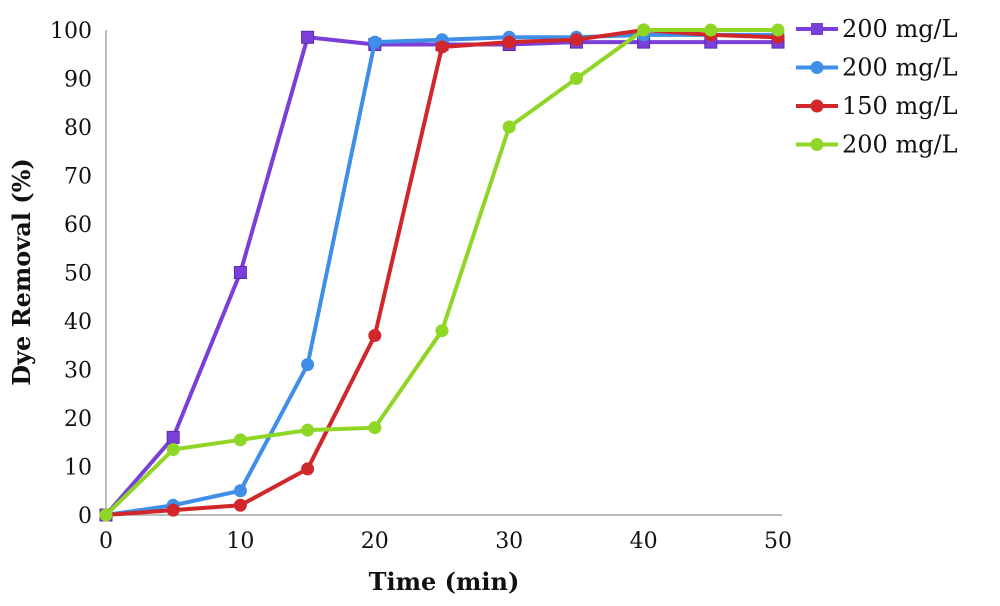 The width and height of the screenshot is (1000, 606). Describe the element at coordinates (375, 541) in the screenshot. I see `x-tick-label: 20` at that location.